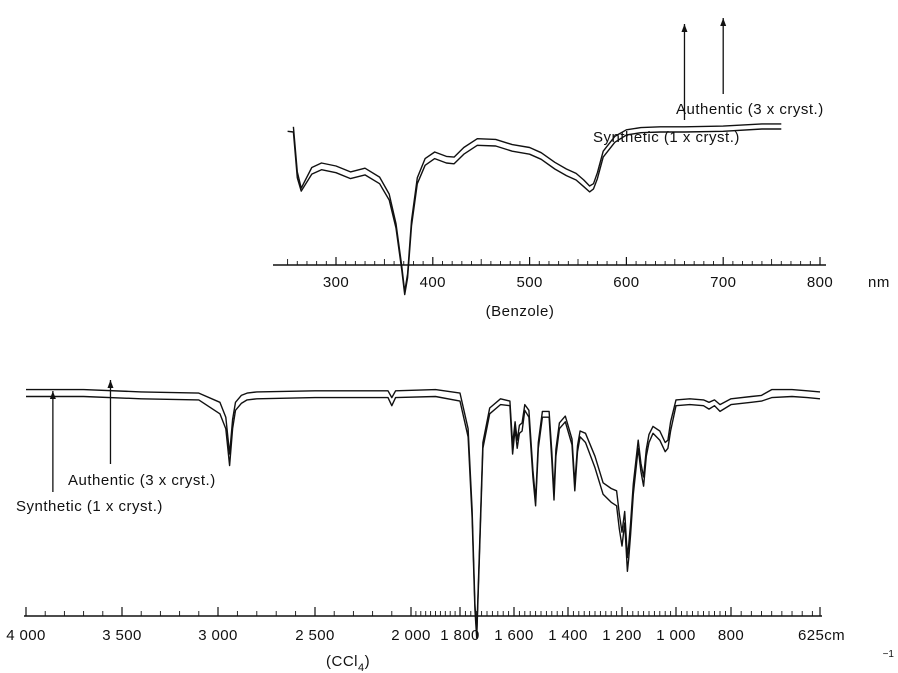 This screenshot has width=898, height=673. What do you see at coordinates (110, 384) in the screenshot?
I see `ir-marker-arrowhead-authentic` at bounding box center [110, 384].